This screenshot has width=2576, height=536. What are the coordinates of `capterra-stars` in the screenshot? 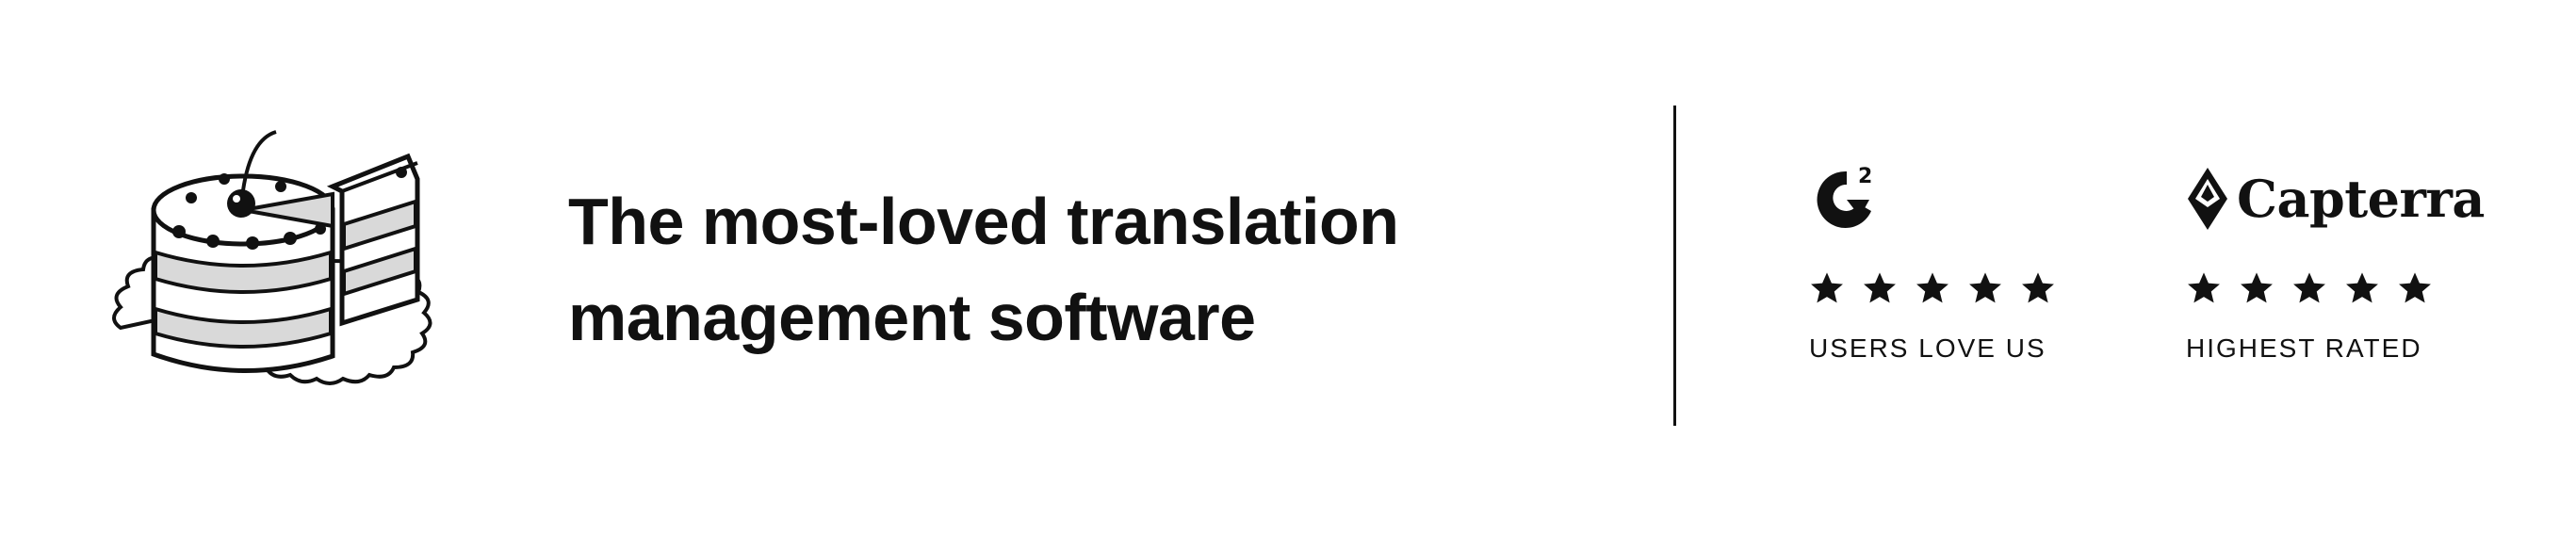 It's located at (2335, 288).